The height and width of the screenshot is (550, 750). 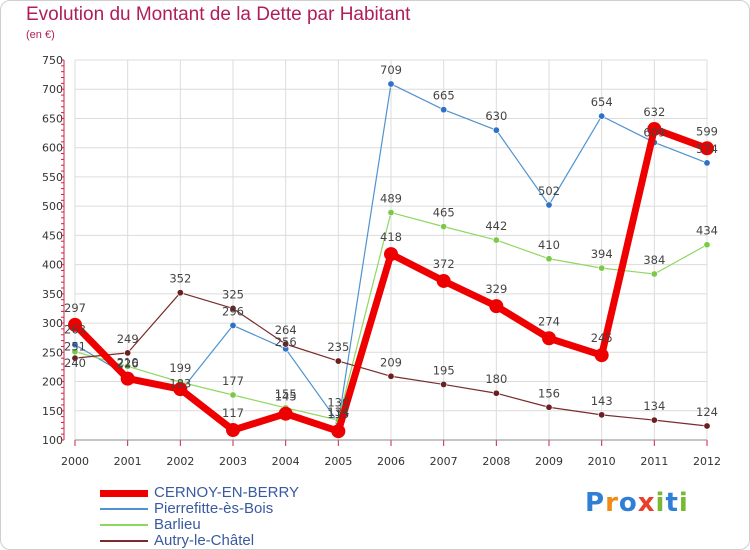 What do you see at coordinates (180, 368) in the screenshot?
I see `data-label: 199` at bounding box center [180, 368].